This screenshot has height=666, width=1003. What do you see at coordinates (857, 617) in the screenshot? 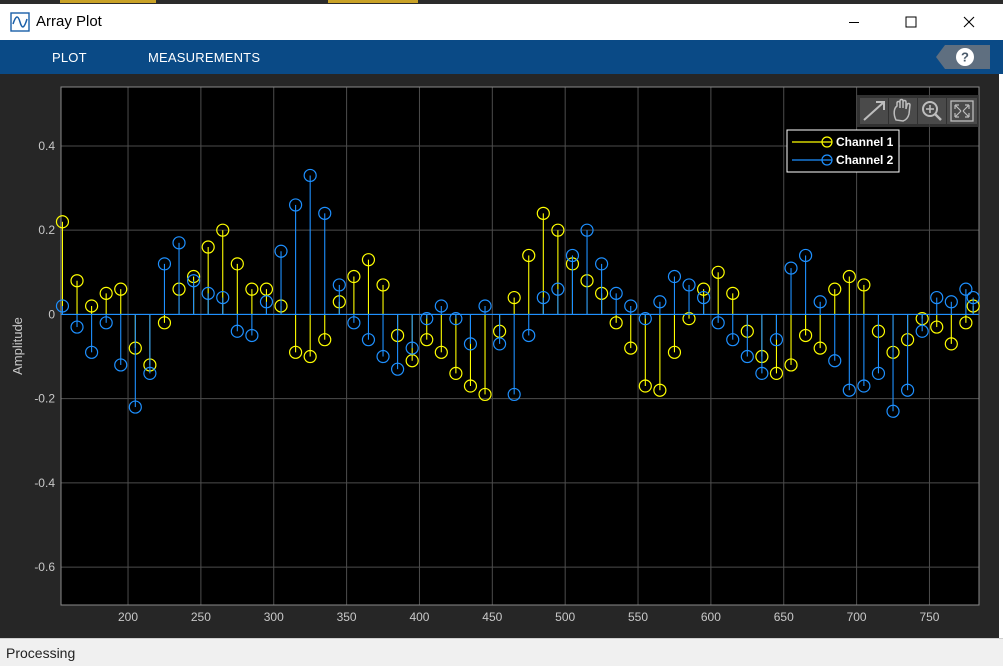
I see `x-tick-label: 700` at bounding box center [857, 617].